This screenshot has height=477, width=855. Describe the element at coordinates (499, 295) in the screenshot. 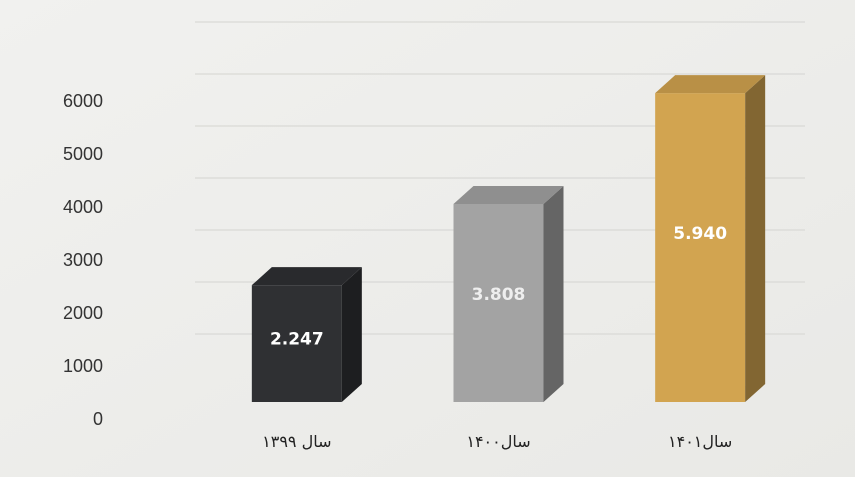

I see `data-label: 3.808` at that location.